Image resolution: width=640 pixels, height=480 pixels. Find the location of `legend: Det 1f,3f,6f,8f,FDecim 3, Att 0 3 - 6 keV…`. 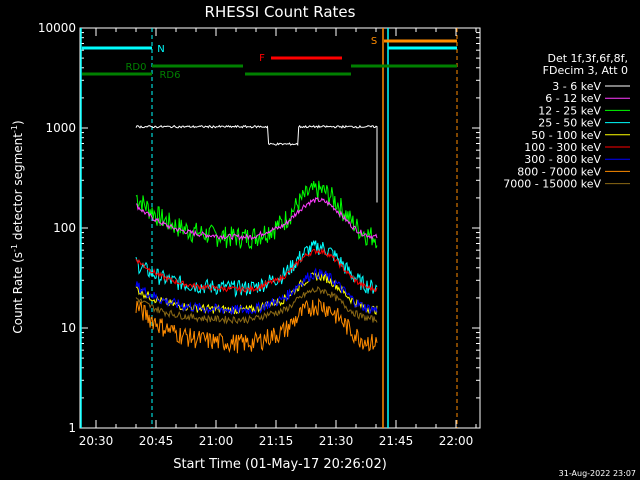

legend: Det 1f,3f,6f,8f,FDecim 3, Att 0 3 - 6 keV… is located at coordinates (566, 121).